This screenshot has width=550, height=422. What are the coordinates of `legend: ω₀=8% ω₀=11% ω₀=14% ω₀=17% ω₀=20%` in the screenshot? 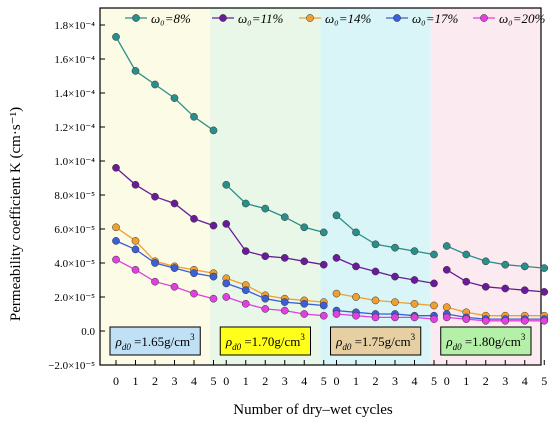 It's located at (335, 18).